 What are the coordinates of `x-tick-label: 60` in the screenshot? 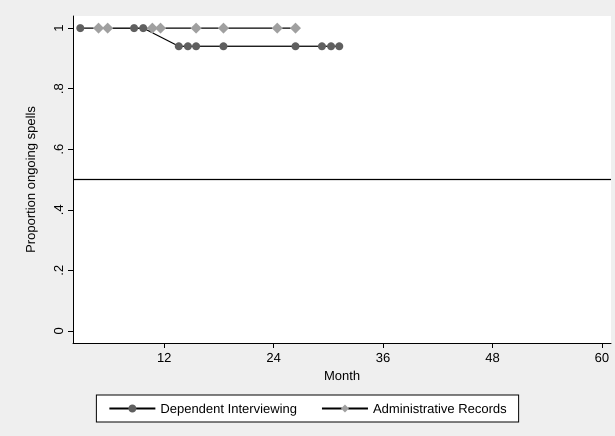 It's located at (602, 357).